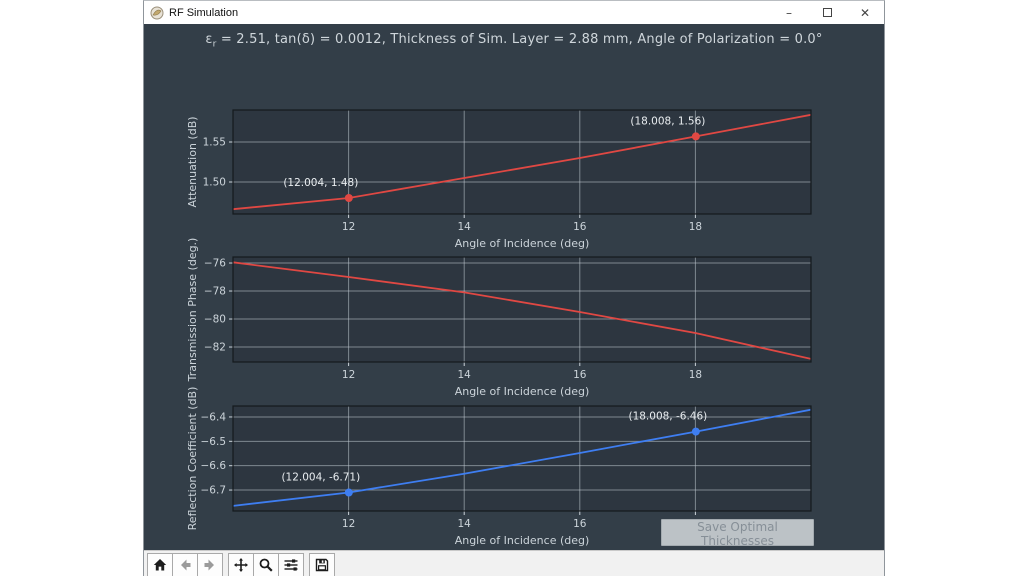 The image size is (1024, 576). Describe the element at coordinates (214, 183) in the screenshot. I see `y-tick-label: 1.50` at that location.